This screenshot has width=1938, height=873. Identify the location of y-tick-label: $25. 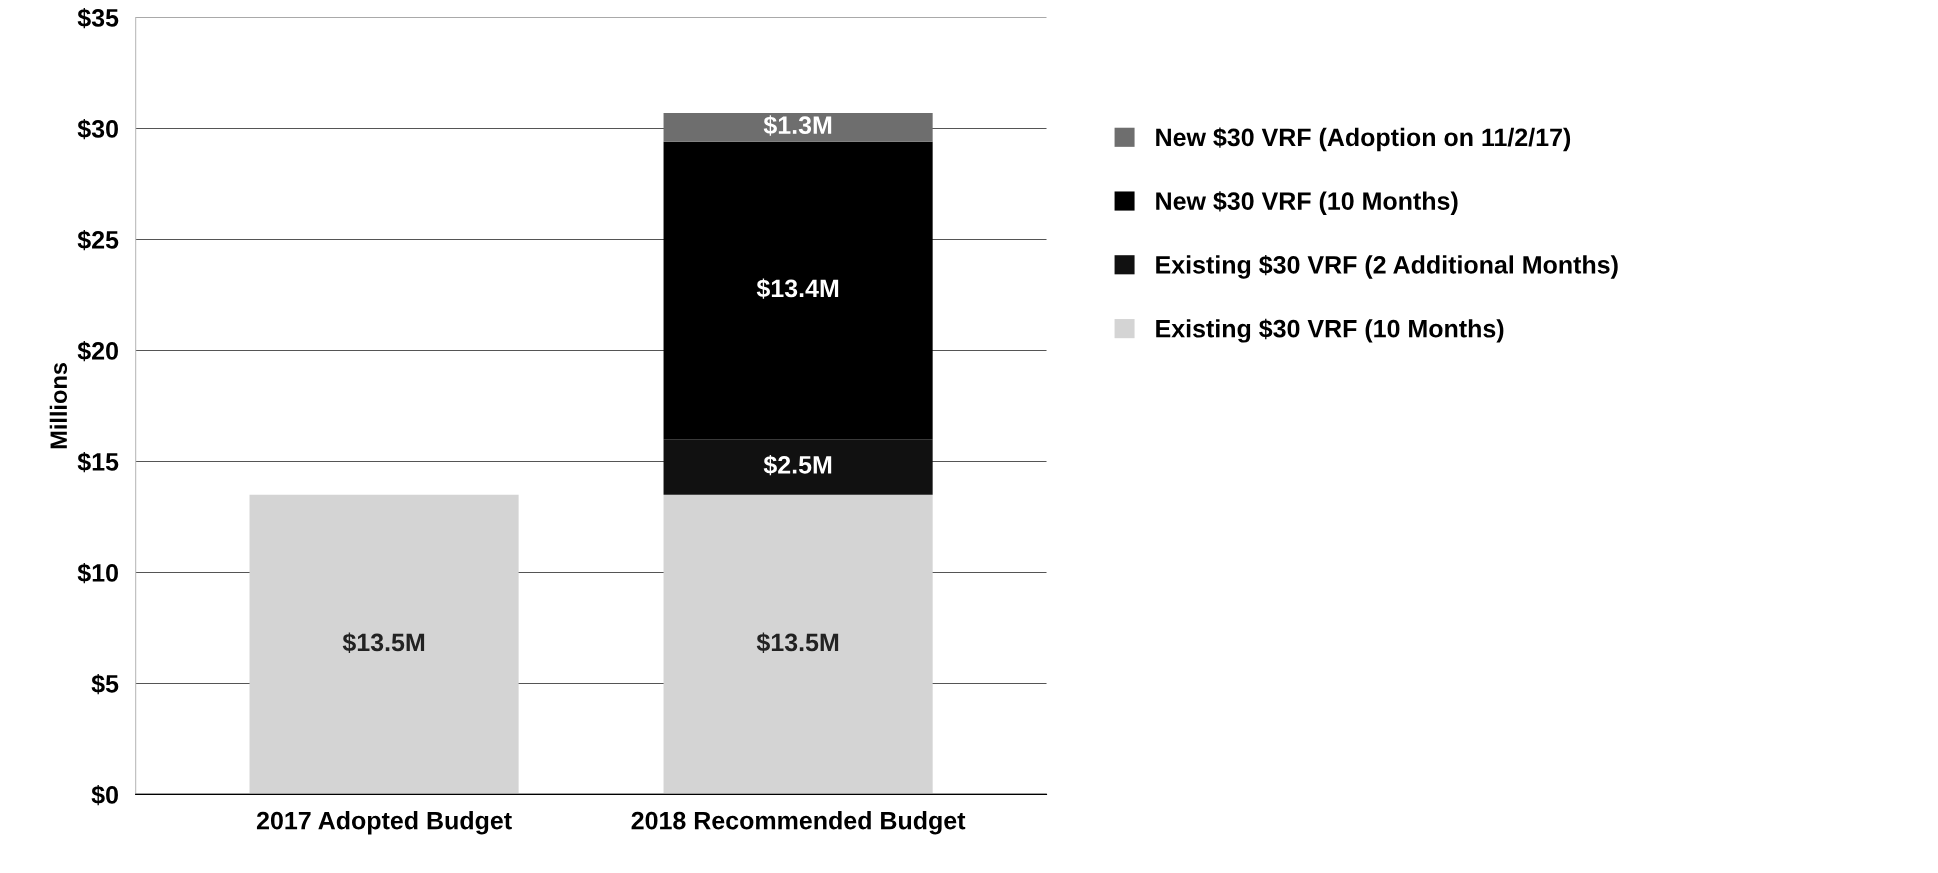
(98, 240).